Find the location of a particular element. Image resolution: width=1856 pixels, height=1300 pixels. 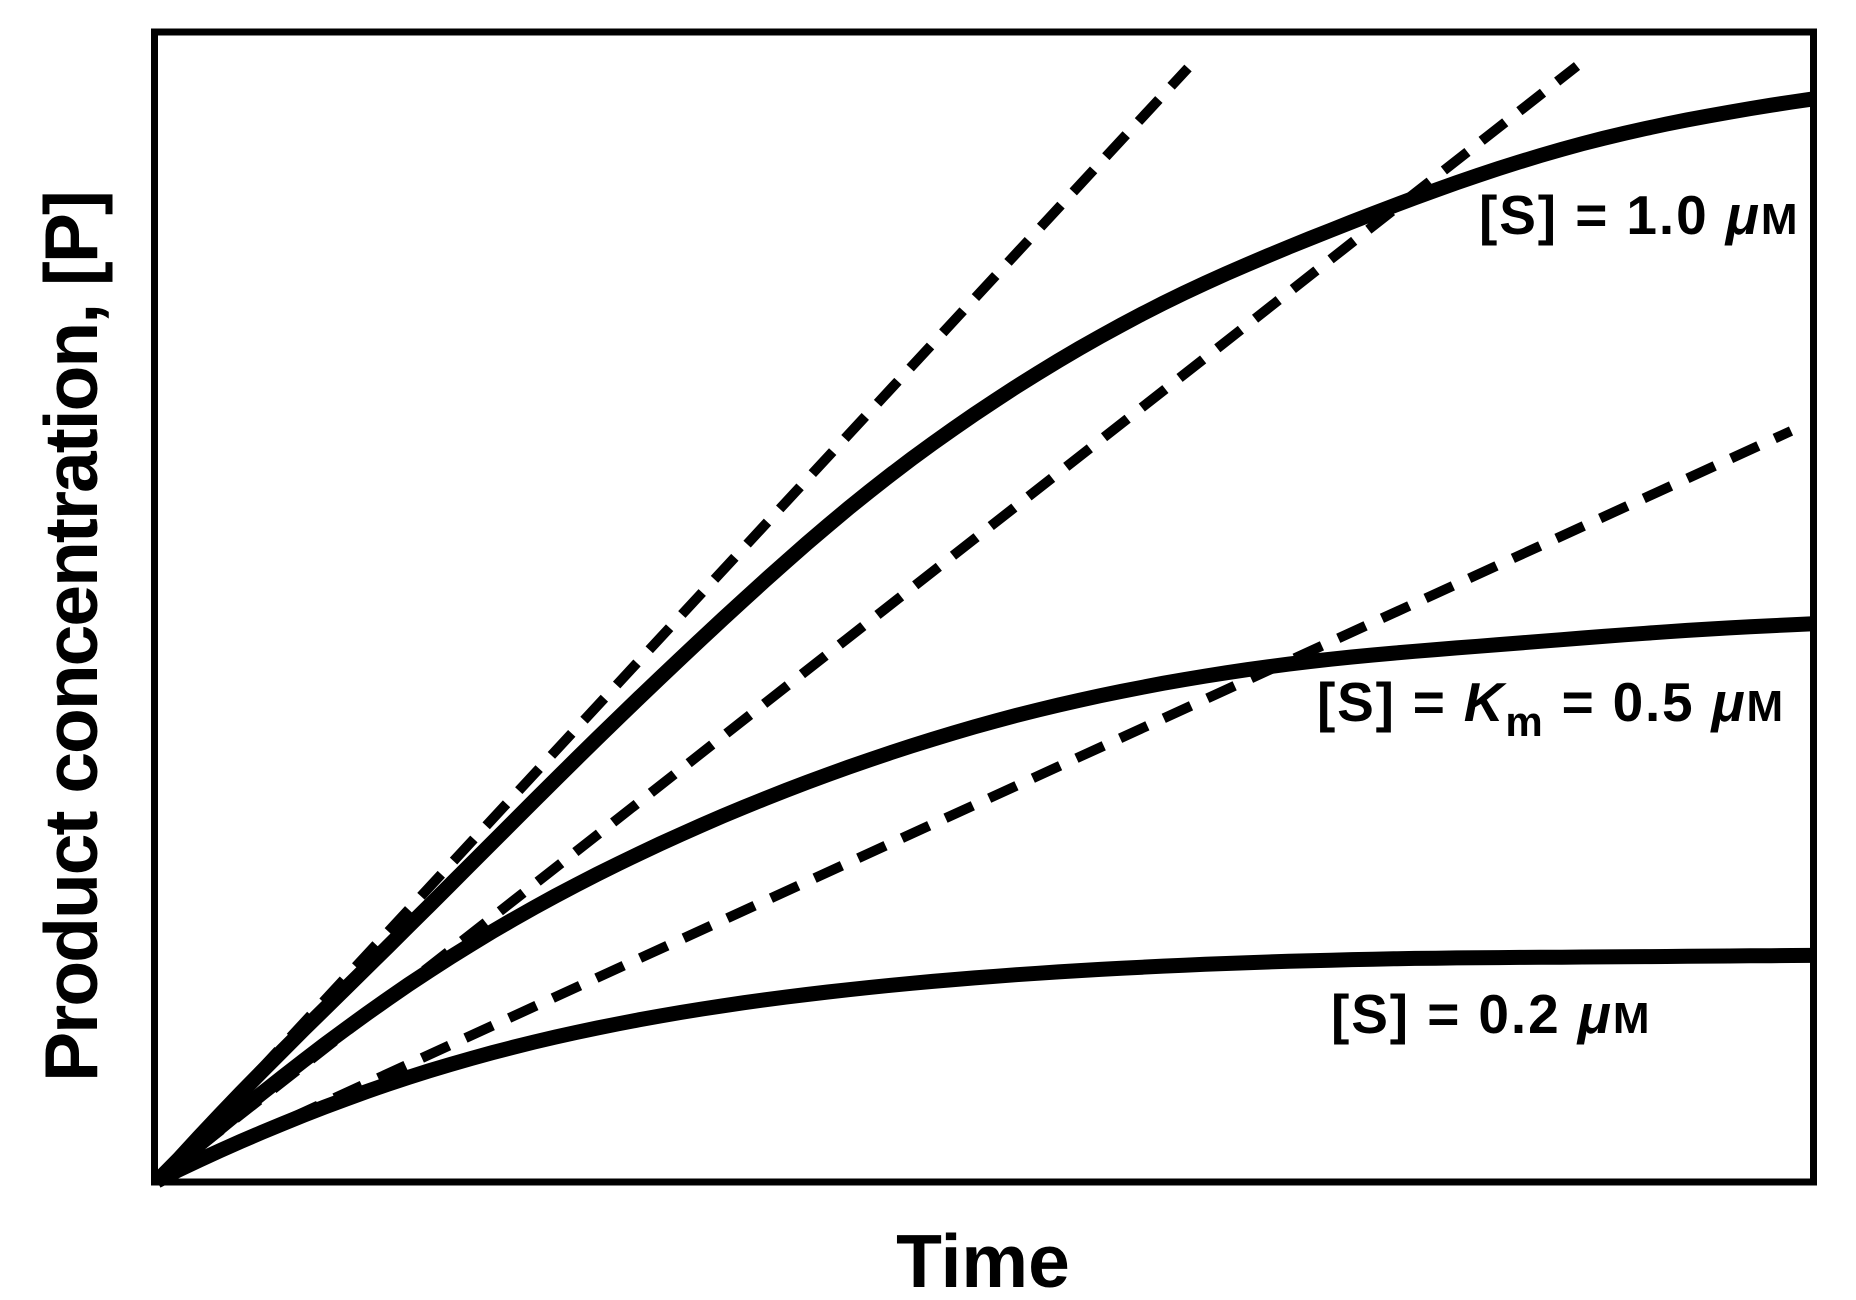

svg-text: Time is located at coordinates (983, 1259).